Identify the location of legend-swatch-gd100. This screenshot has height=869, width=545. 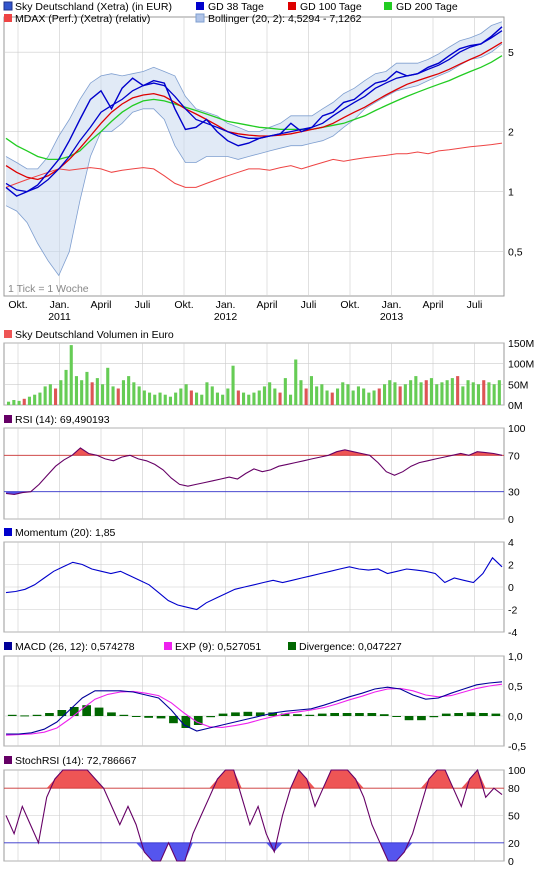
(292, 6).